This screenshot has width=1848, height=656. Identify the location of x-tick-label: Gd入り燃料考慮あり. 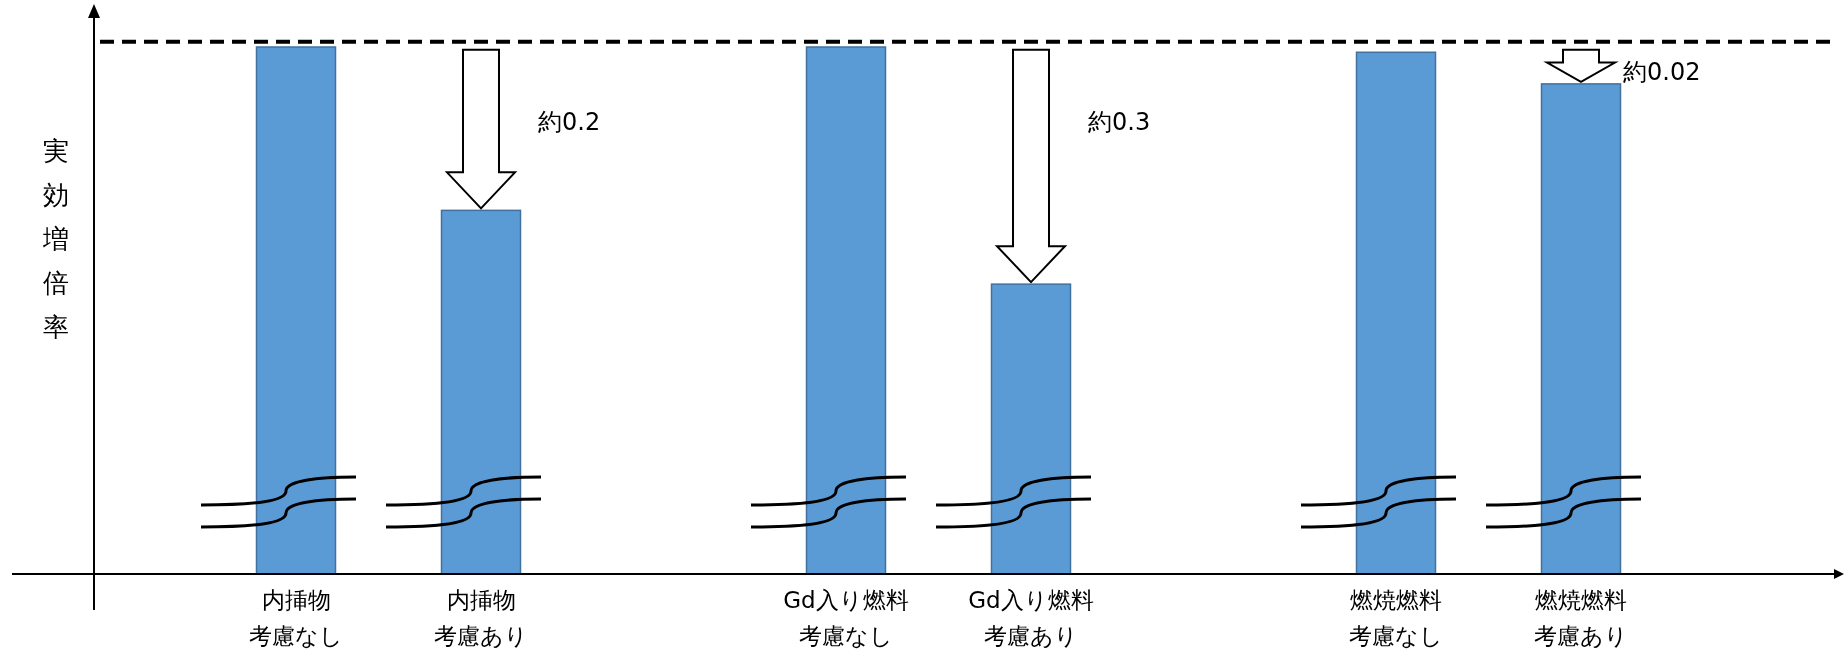
(1031, 618).